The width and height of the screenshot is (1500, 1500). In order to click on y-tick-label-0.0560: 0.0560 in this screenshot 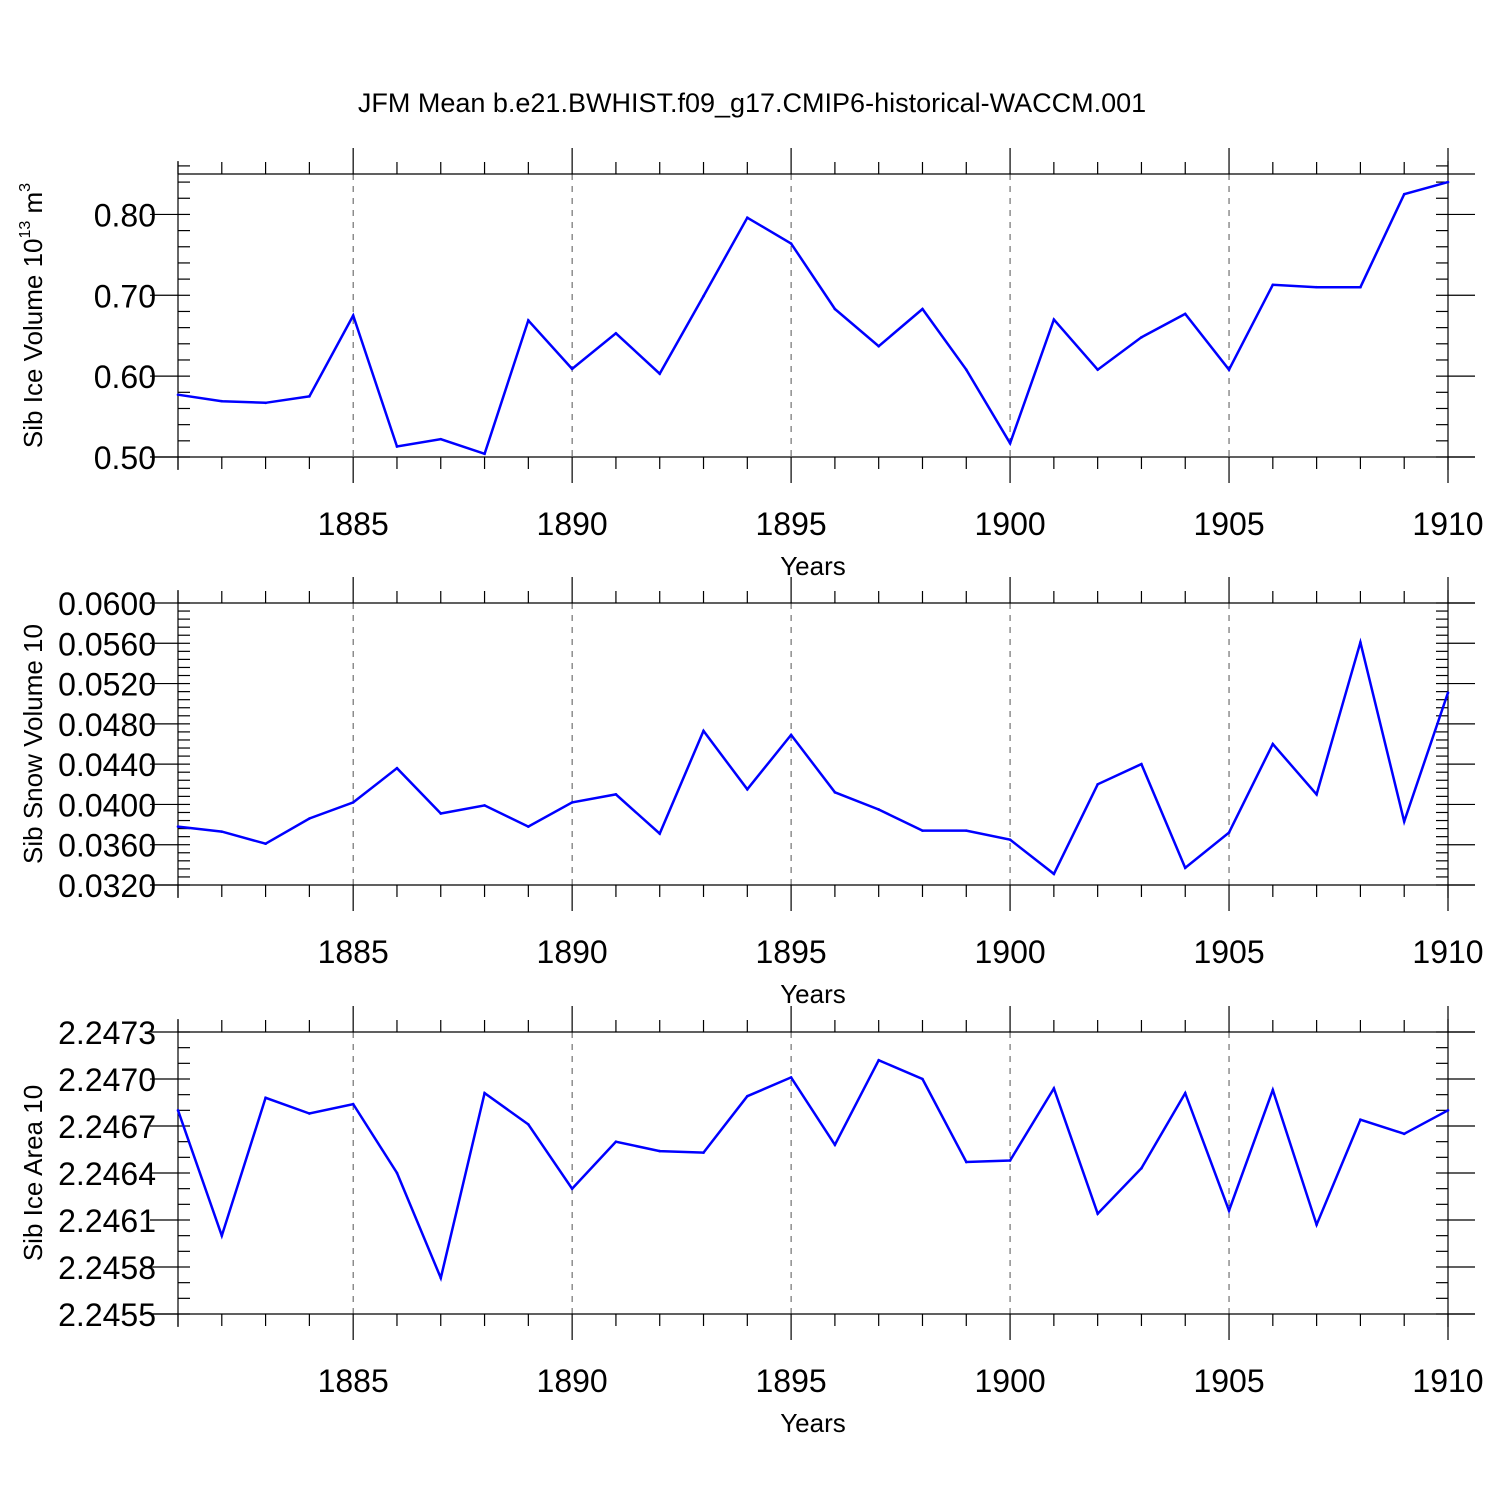, I will do `click(107, 644)`.